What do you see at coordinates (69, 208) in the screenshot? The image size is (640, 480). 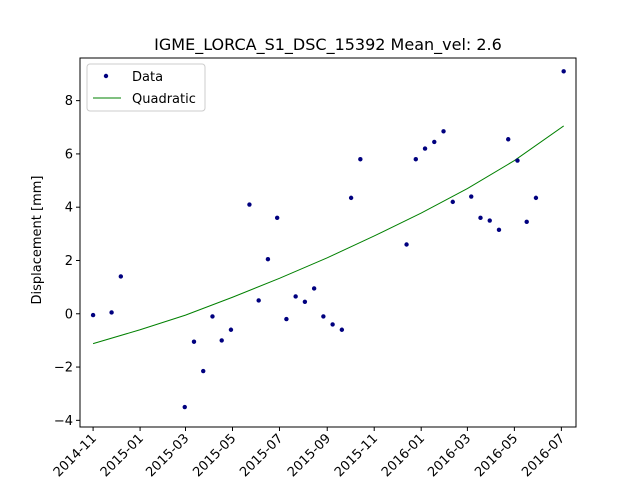 I see `y-tick-label: 4` at bounding box center [69, 208].